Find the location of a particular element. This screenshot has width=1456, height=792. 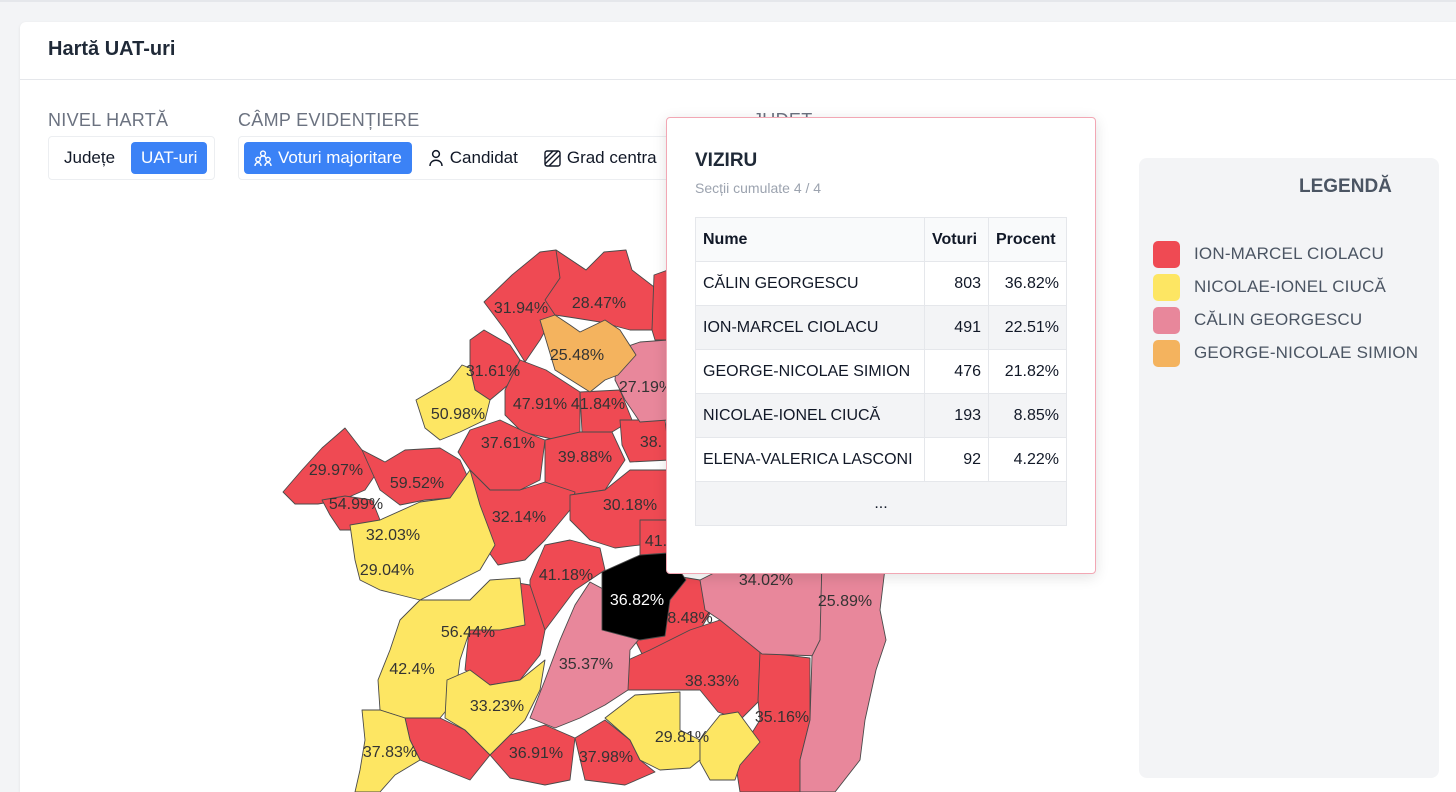

legend-item: GEORGE-NICOLAE SIMION is located at coordinates (1285, 353).